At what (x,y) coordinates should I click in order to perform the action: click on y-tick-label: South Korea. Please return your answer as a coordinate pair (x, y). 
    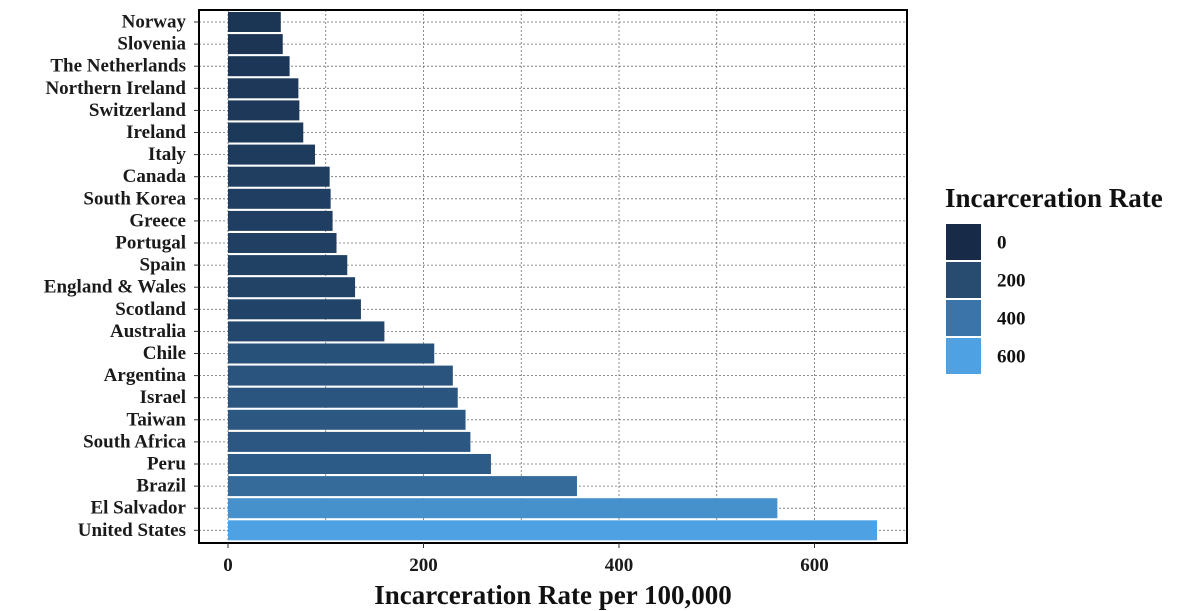
    Looking at the image, I should click on (134, 198).